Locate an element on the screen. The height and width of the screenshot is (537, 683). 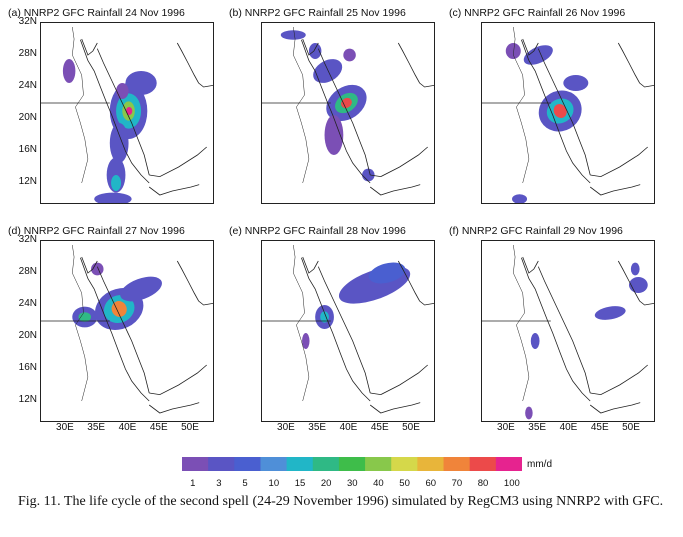
colorbar-level-label: 100 is located at coordinates (511, 483).